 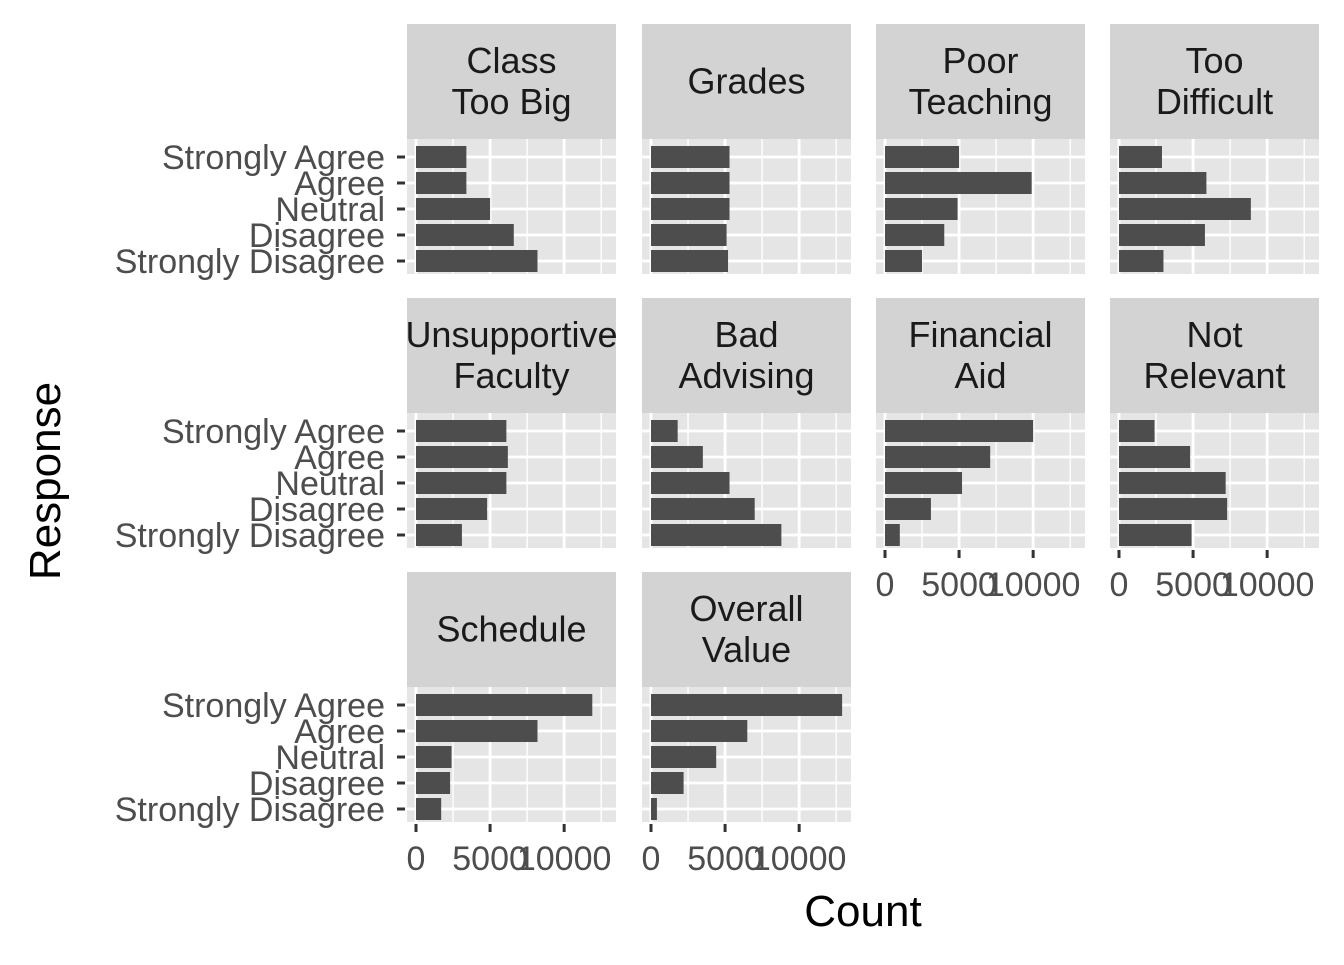 I want to click on facet-strip-label: Grades, so click(x=746, y=81).